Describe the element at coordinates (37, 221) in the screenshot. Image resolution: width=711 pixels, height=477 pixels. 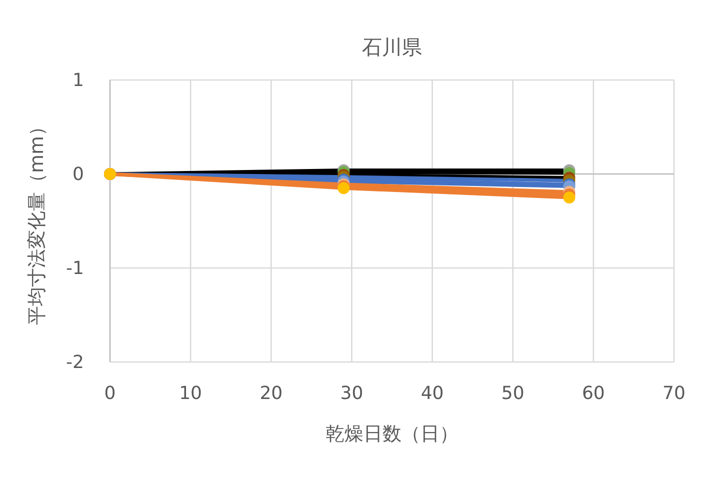
I see `y-axis-title: 平均寸法変化量（mm）` at that location.